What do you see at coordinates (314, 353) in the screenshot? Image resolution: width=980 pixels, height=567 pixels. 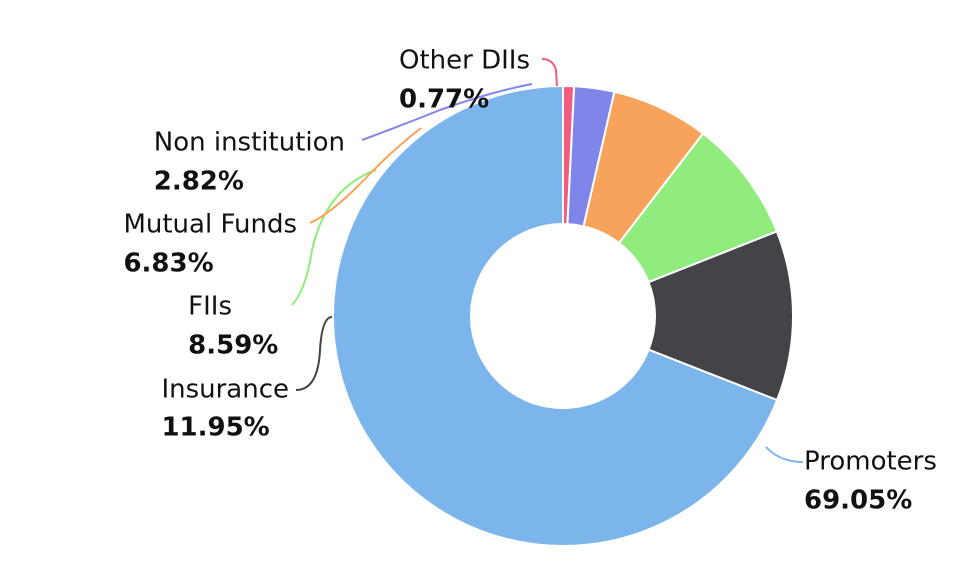 I see `connector-insurance` at bounding box center [314, 353].